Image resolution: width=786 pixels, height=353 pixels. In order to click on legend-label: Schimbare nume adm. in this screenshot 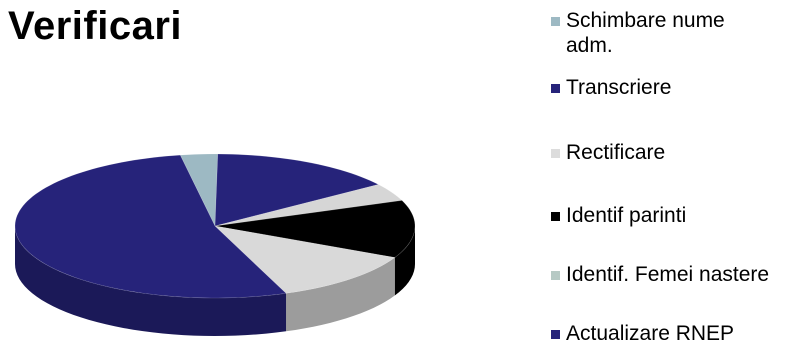, I will do `click(645, 33)`.